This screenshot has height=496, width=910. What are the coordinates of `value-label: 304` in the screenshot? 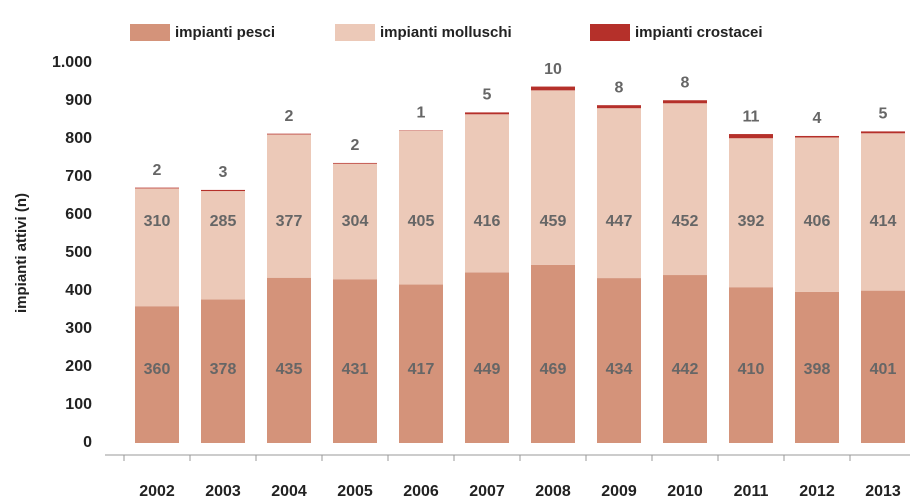 It's located at (355, 221).